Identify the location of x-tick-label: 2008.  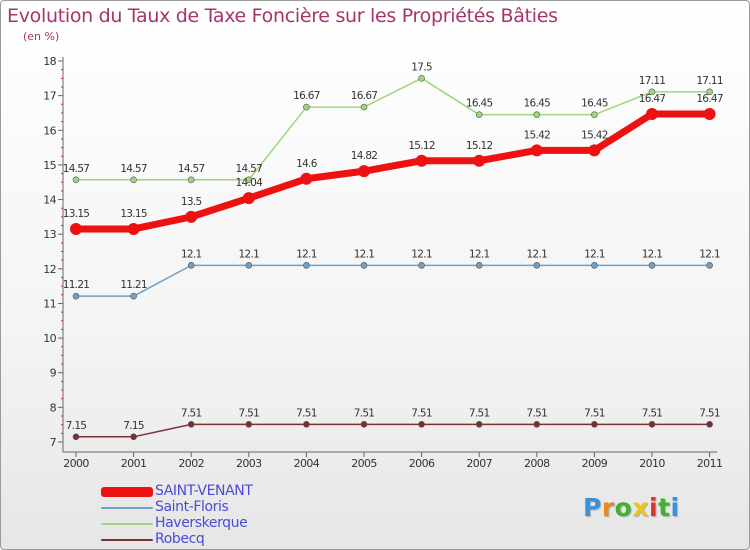
(537, 463).